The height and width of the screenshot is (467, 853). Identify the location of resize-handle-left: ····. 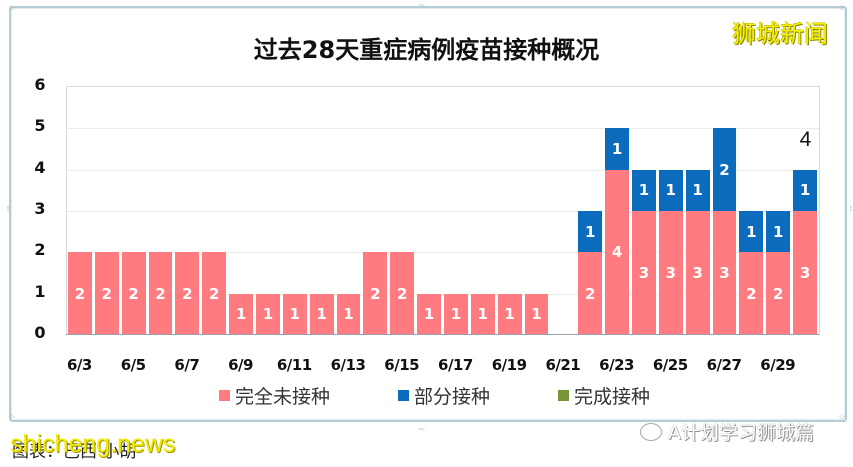
(7, 208).